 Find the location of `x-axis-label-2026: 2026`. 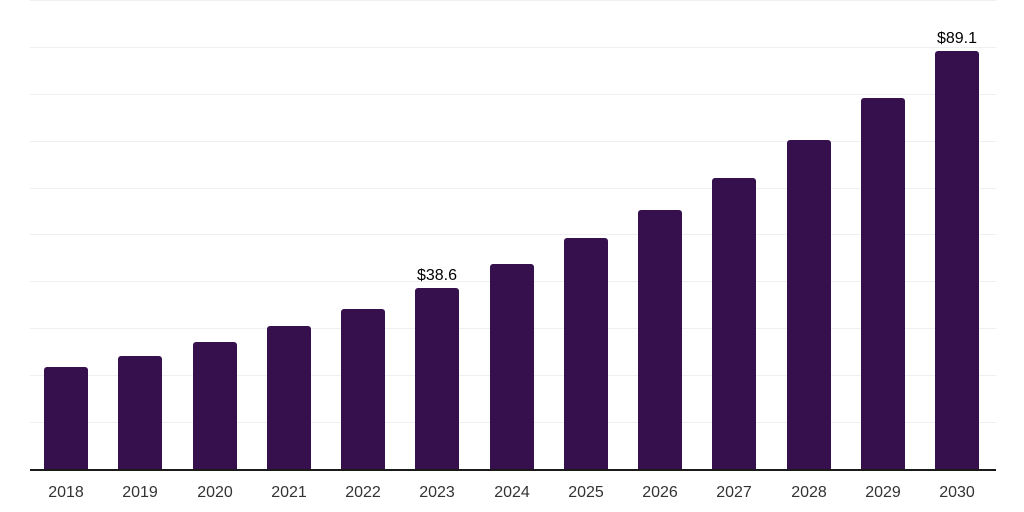

x-axis-label-2026: 2026 is located at coordinates (660, 492).